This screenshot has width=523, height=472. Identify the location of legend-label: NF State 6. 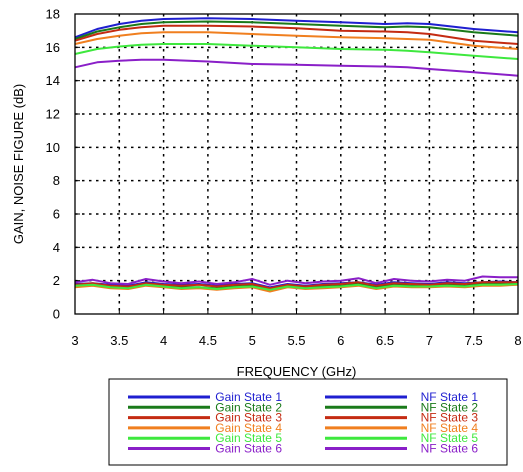
(450, 449).